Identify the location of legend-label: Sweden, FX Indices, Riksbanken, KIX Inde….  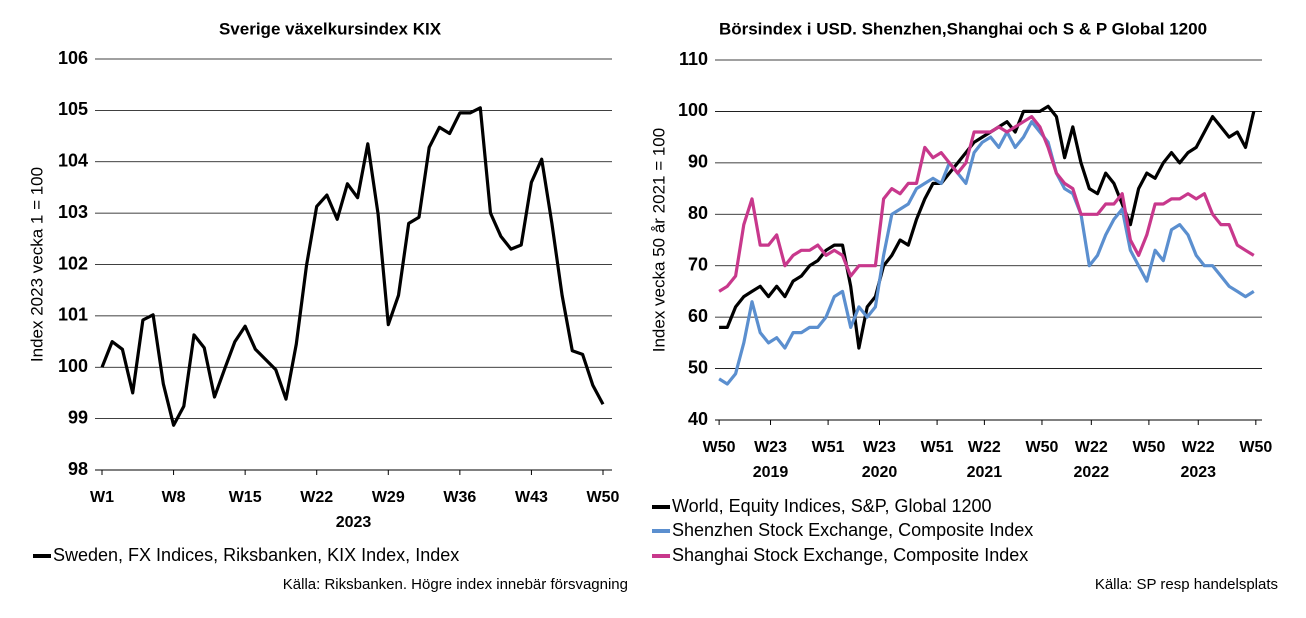
(256, 555).